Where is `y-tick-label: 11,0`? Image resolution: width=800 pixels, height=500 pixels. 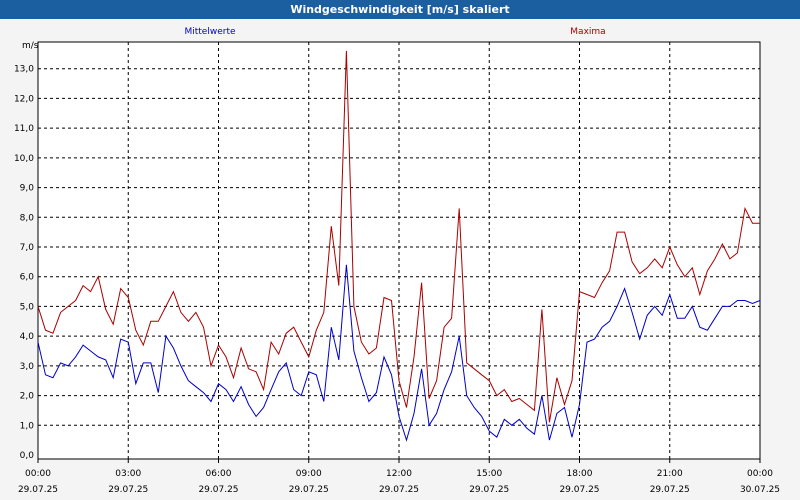 y-tick-label: 11,0 is located at coordinates (24, 129).